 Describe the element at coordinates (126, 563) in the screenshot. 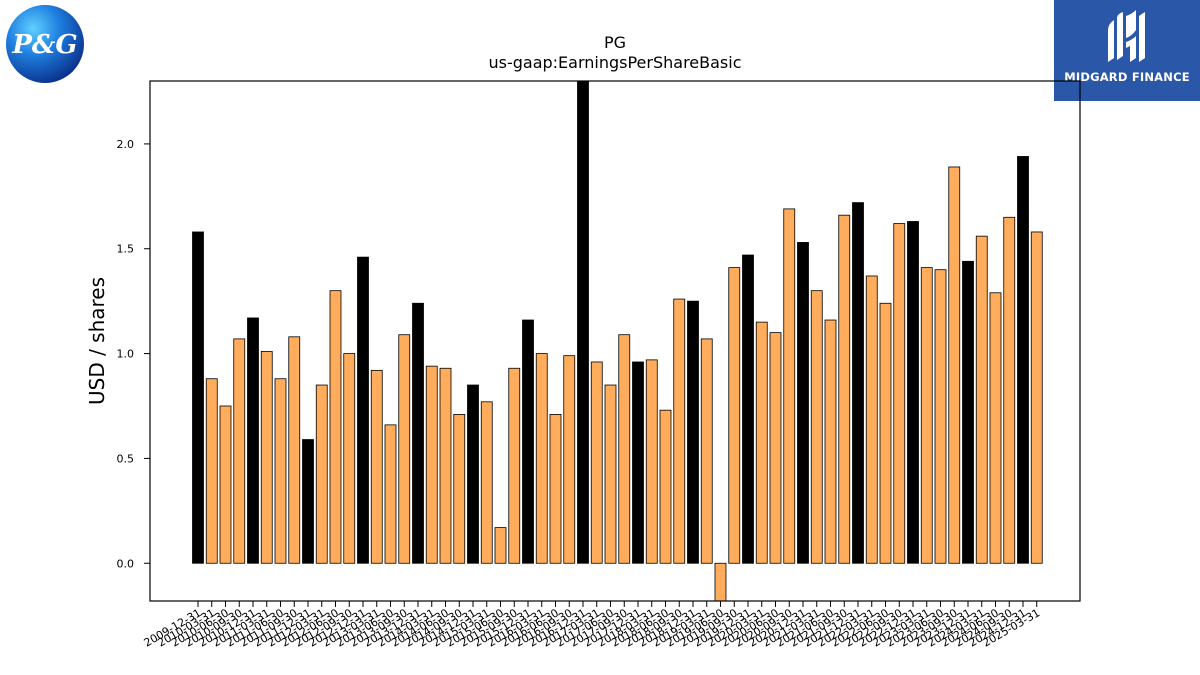

I see `y-tick-label: 0.0` at that location.